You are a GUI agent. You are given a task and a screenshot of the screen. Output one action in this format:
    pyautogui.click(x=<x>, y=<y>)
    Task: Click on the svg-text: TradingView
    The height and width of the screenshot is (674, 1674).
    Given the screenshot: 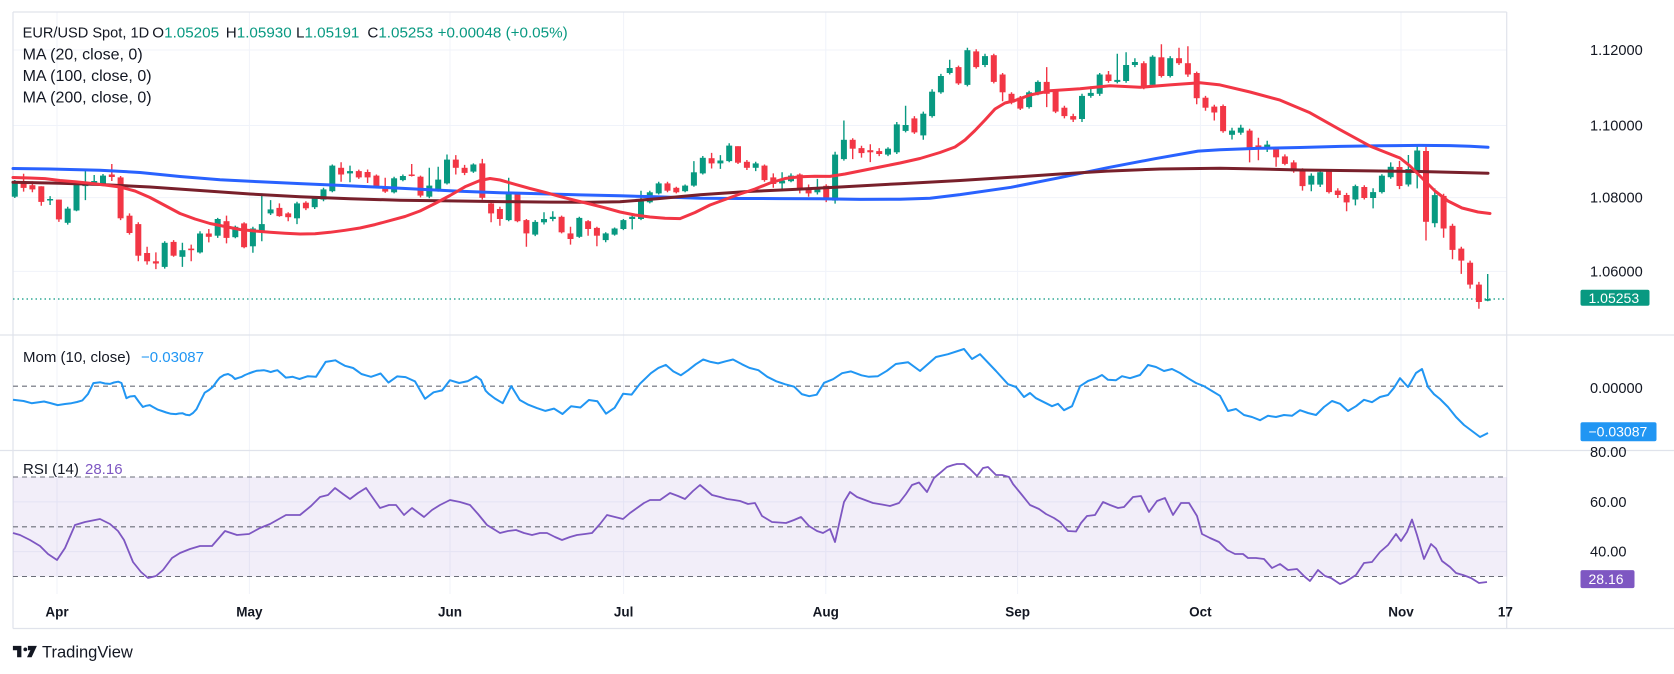 What is the action you would take?
    pyautogui.click(x=87, y=653)
    